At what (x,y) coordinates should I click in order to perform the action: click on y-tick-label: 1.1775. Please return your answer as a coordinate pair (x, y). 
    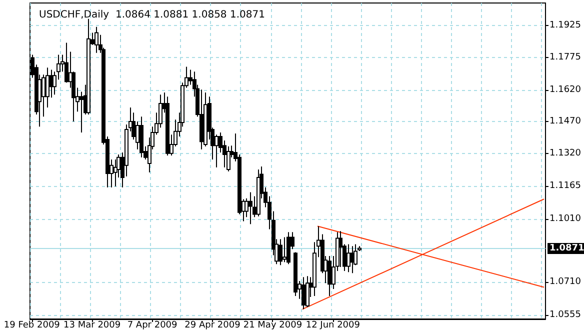
    Looking at the image, I should click on (566, 57).